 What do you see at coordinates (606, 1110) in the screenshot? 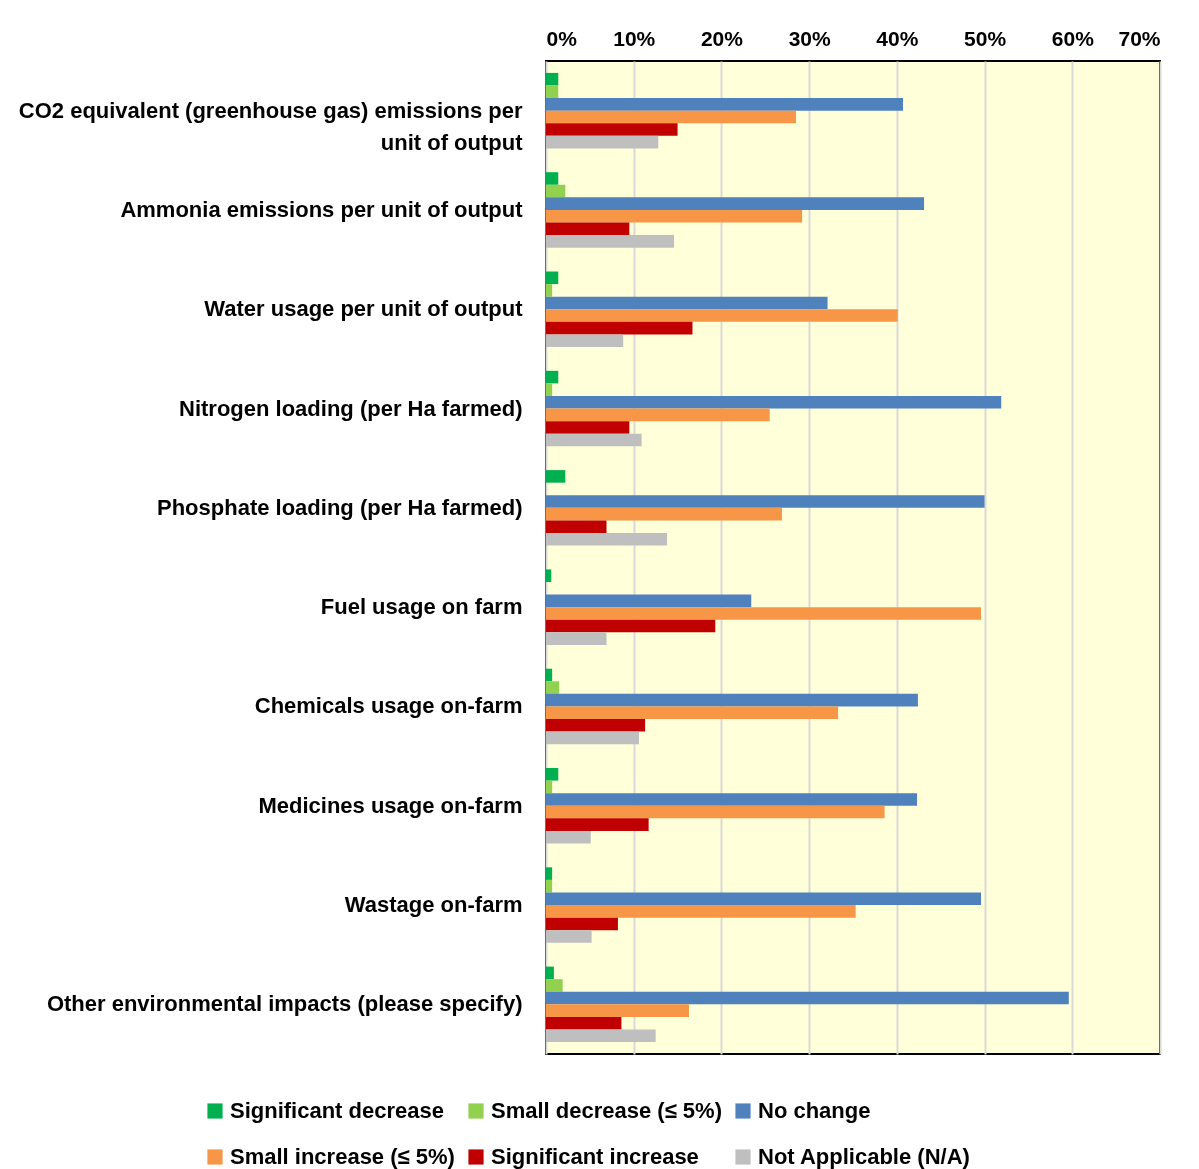
I see `legend-label: Small decrease (≤ 5%)` at bounding box center [606, 1110].